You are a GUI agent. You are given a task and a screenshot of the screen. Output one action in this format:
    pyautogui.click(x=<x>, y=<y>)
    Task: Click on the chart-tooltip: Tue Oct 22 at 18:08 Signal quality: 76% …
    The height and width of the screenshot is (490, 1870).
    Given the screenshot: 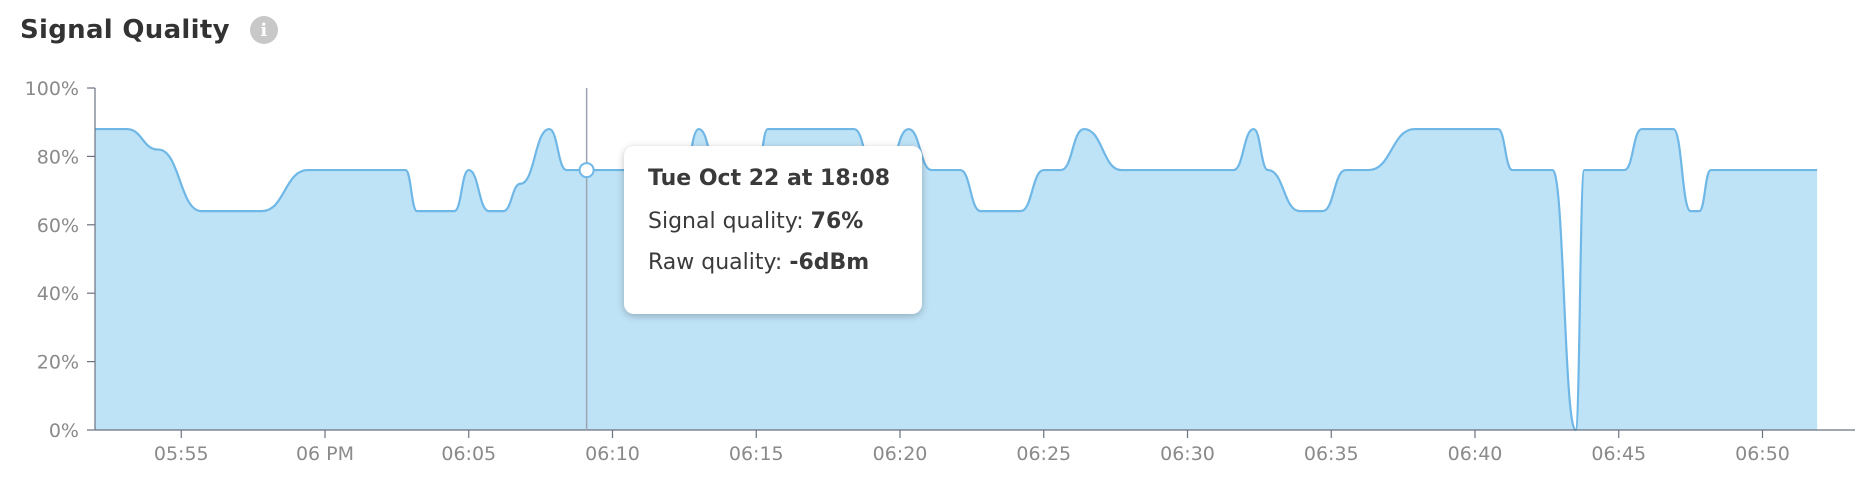 What is the action you would take?
    pyautogui.click(x=773, y=230)
    